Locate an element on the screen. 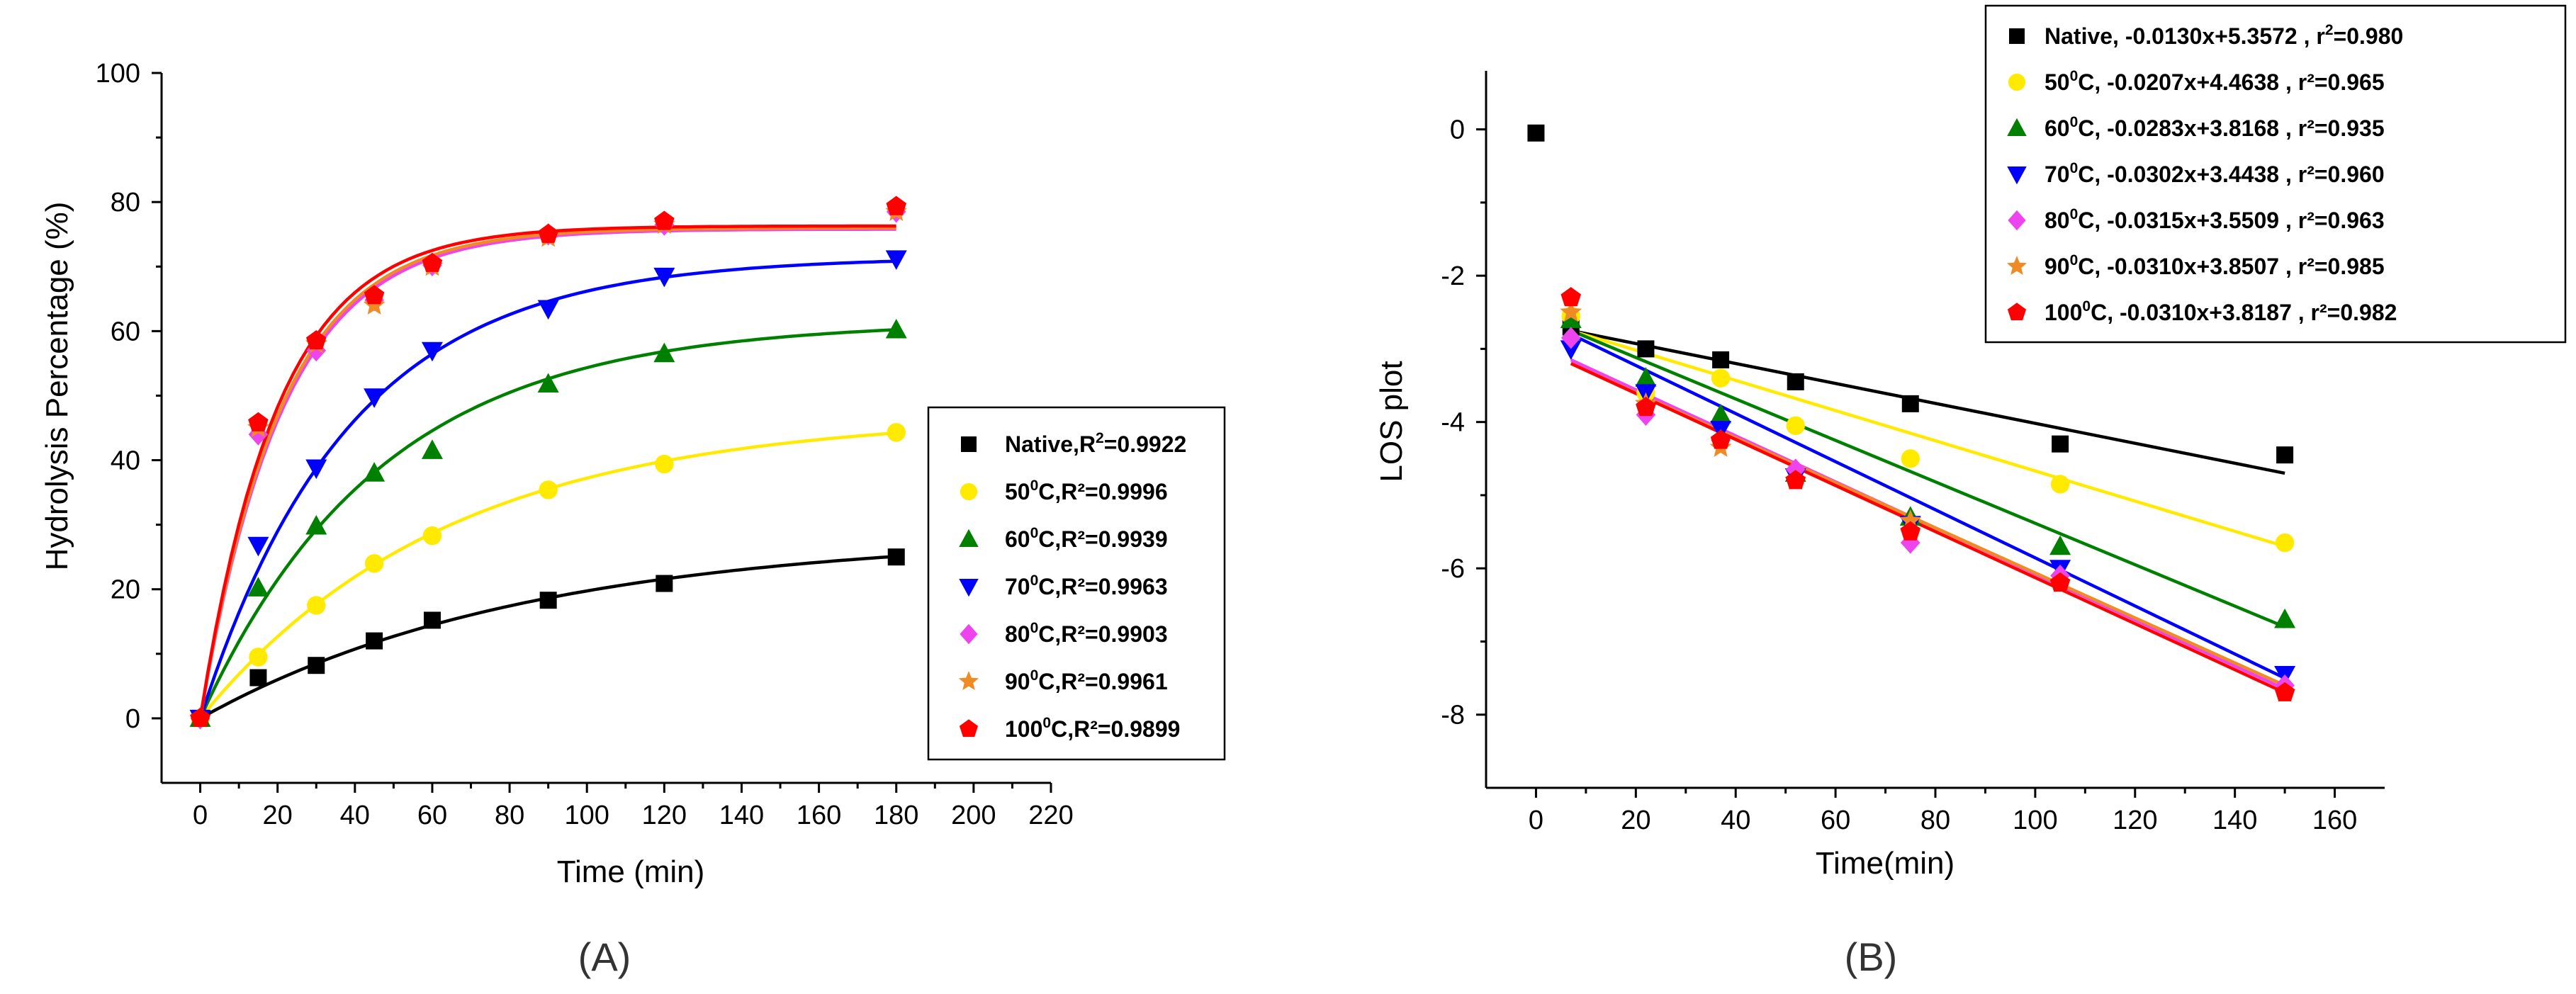 Image resolution: width=2576 pixels, height=994 pixels. panel-b-x-tick-label: 40 is located at coordinates (1735, 820).